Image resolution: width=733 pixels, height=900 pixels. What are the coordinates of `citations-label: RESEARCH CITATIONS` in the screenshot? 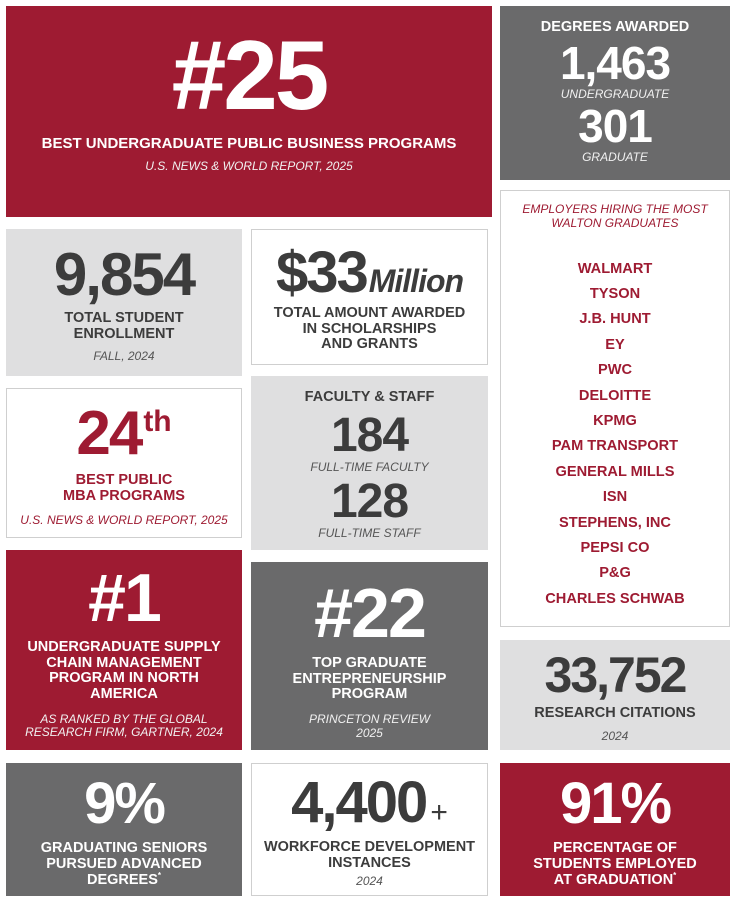 It's located at (615, 713).